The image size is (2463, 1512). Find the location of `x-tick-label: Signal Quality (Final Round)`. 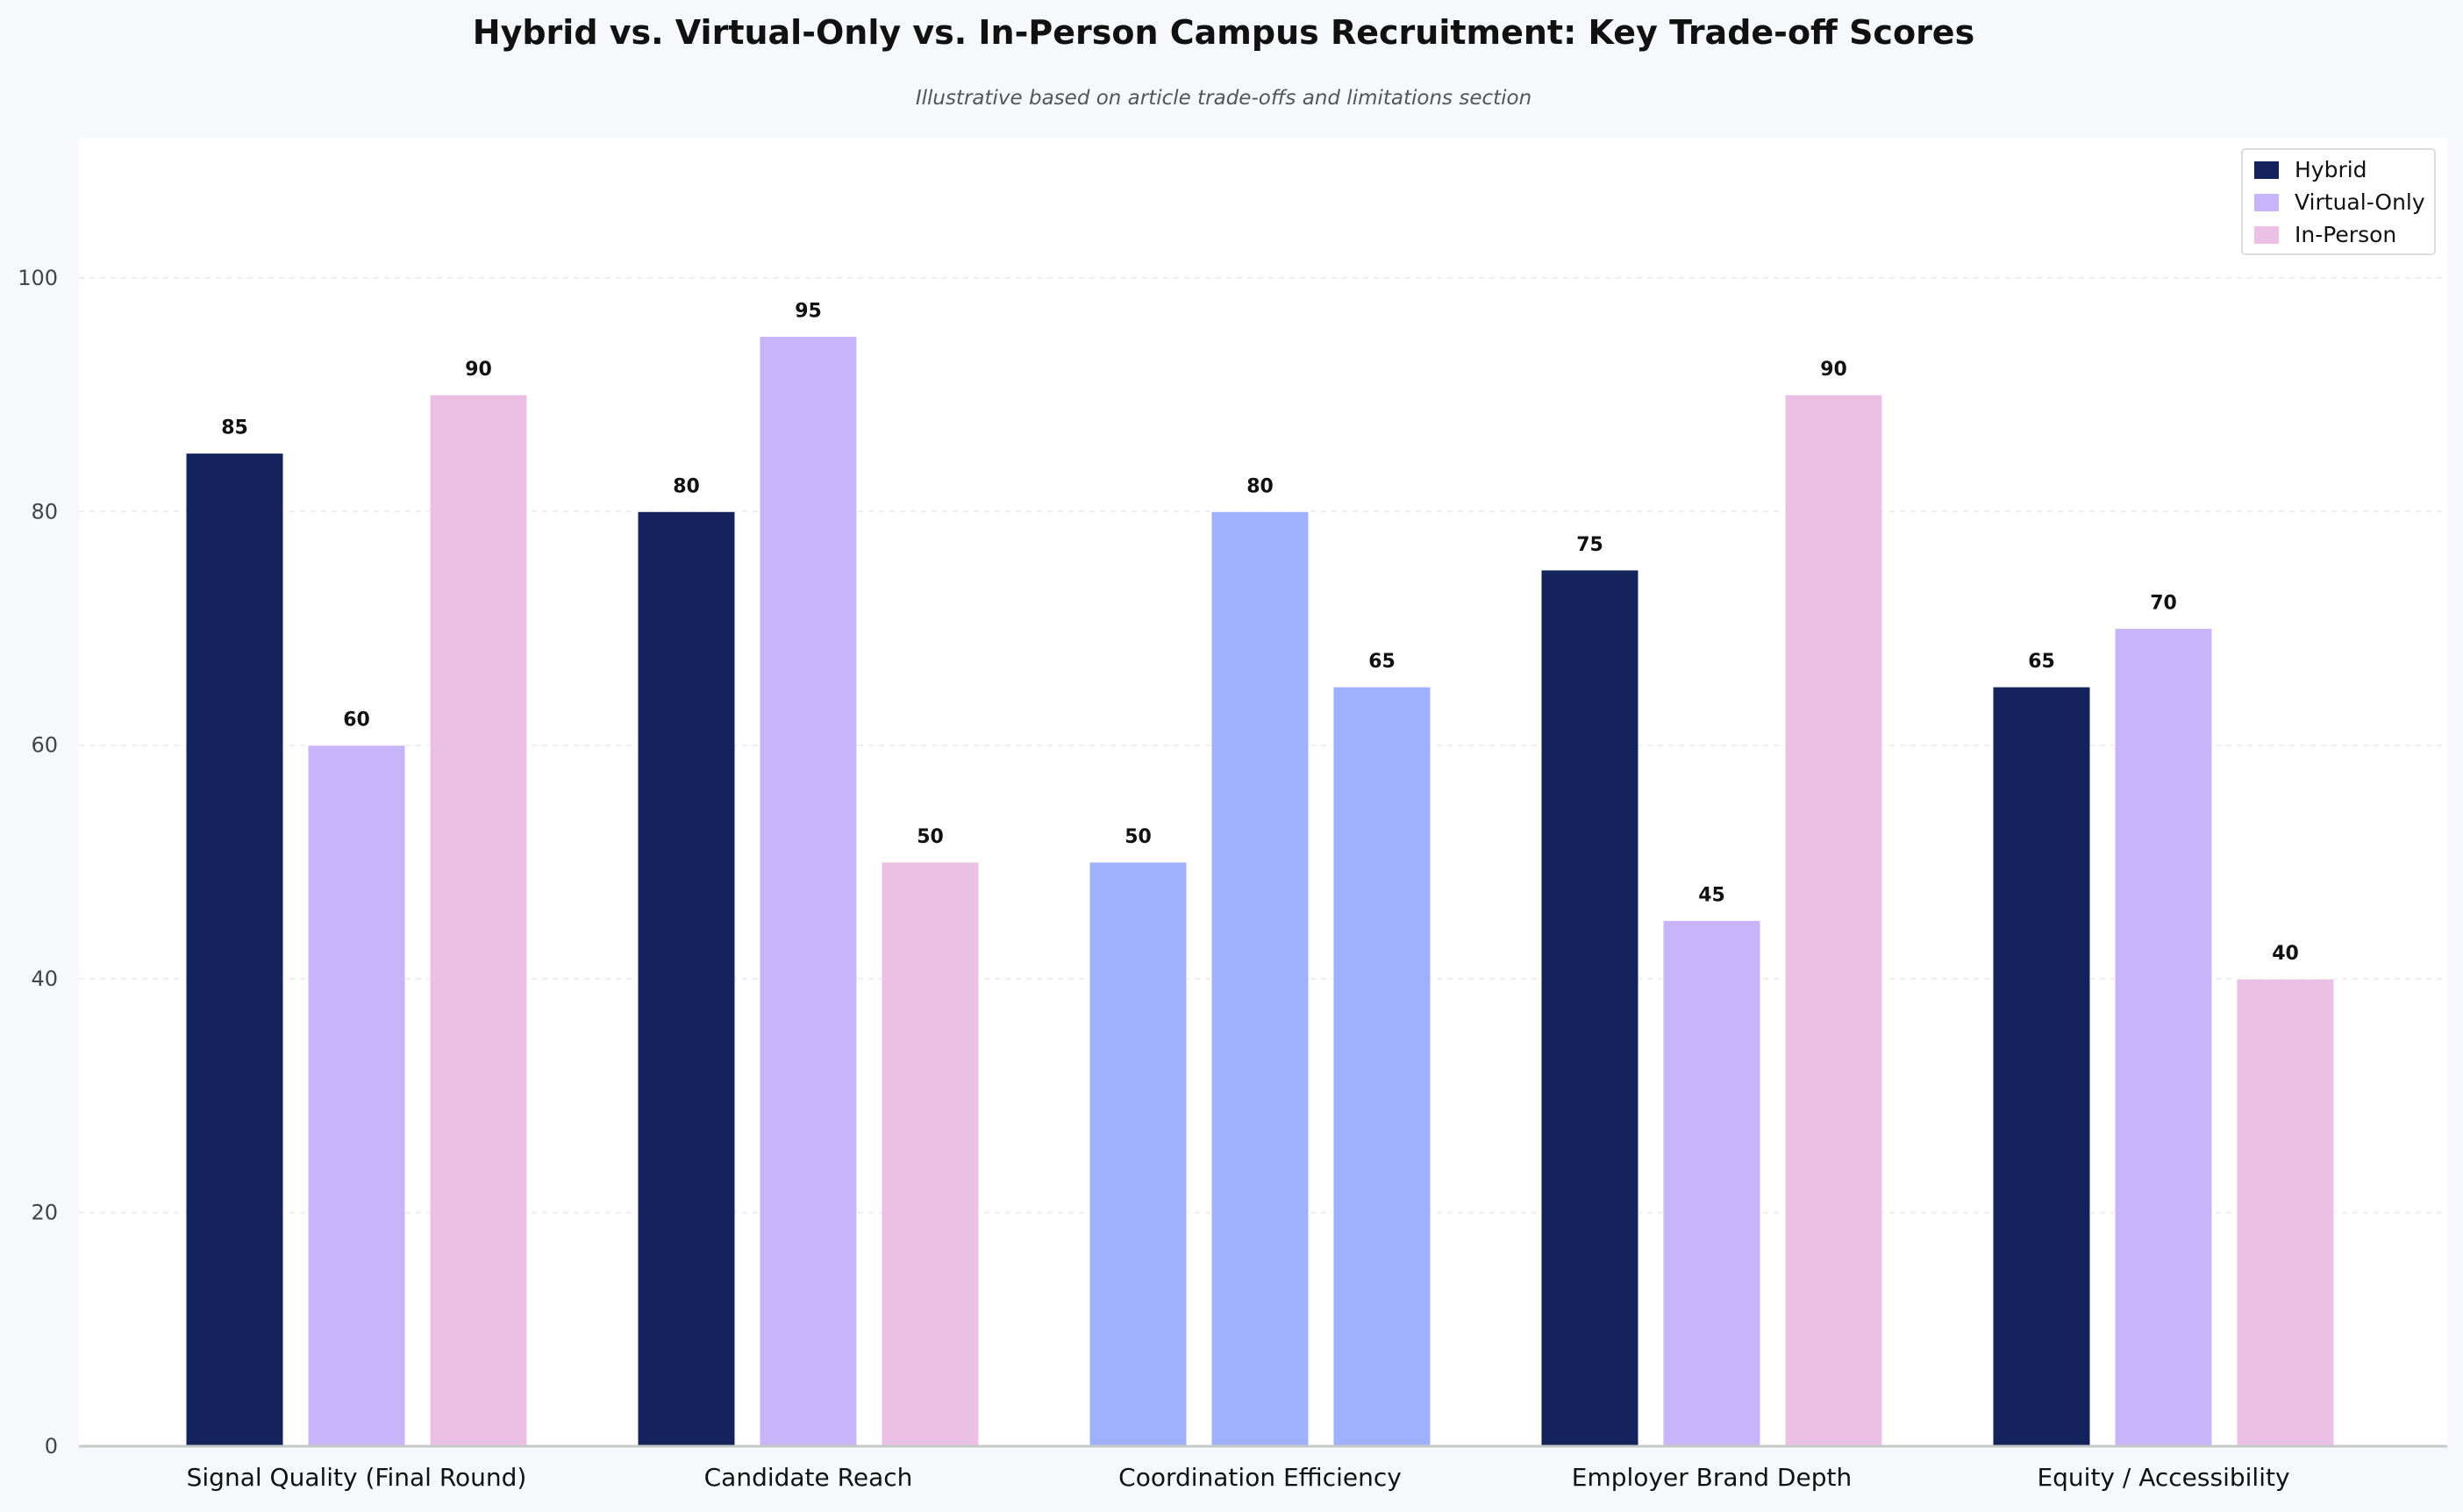

x-tick-label: Signal Quality (Final Round) is located at coordinates (357, 1477).